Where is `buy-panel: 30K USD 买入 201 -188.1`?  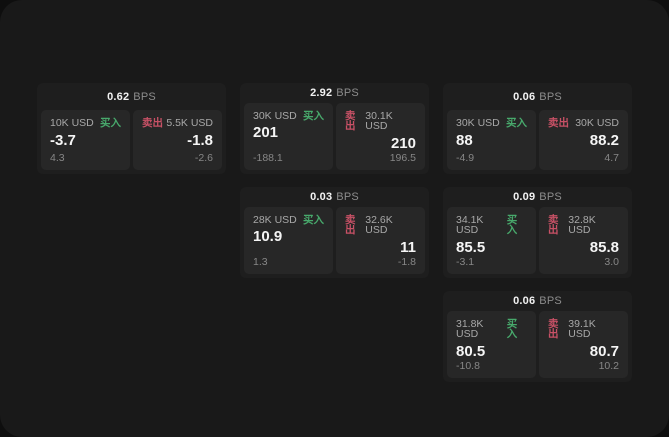 buy-panel: 30K USD 买入 201 -188.1 is located at coordinates (288, 136).